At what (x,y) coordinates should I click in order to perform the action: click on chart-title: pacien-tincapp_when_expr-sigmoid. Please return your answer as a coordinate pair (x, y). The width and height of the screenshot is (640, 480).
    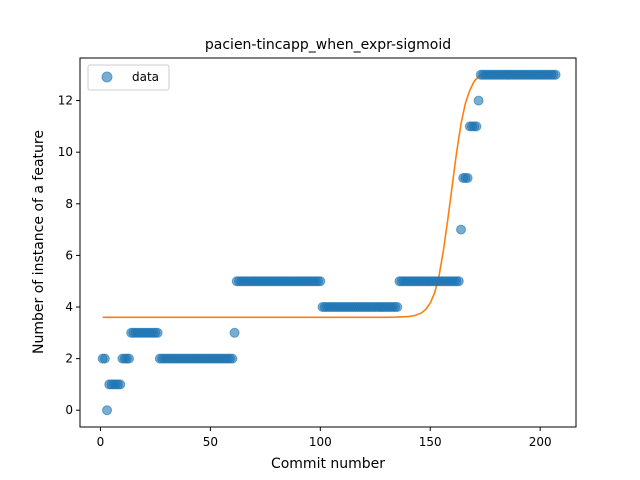
    Looking at the image, I should click on (328, 45).